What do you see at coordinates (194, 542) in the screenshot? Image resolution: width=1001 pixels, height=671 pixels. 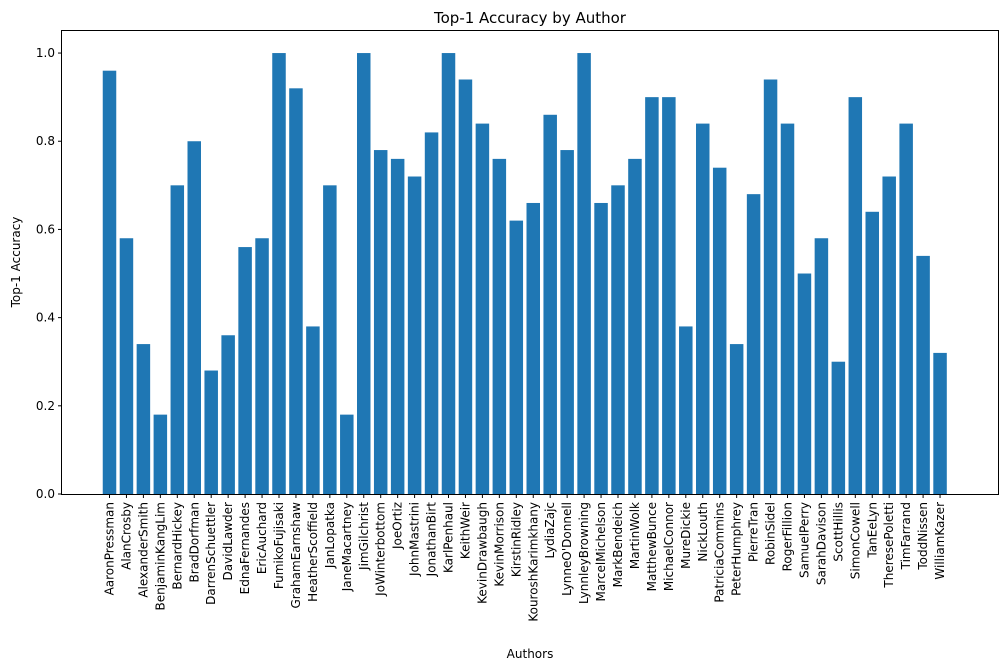 I see `x-tick-label-5: BradDorfman` at bounding box center [194, 542].